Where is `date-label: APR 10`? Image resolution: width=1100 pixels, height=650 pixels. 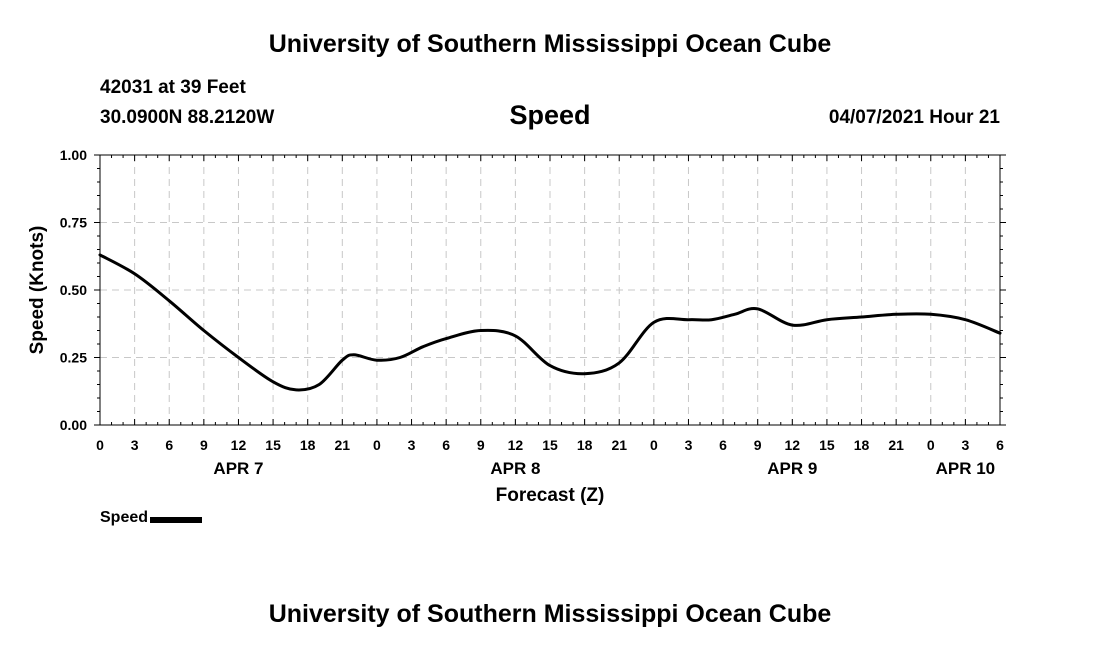 date-label: APR 10 is located at coordinates (966, 468).